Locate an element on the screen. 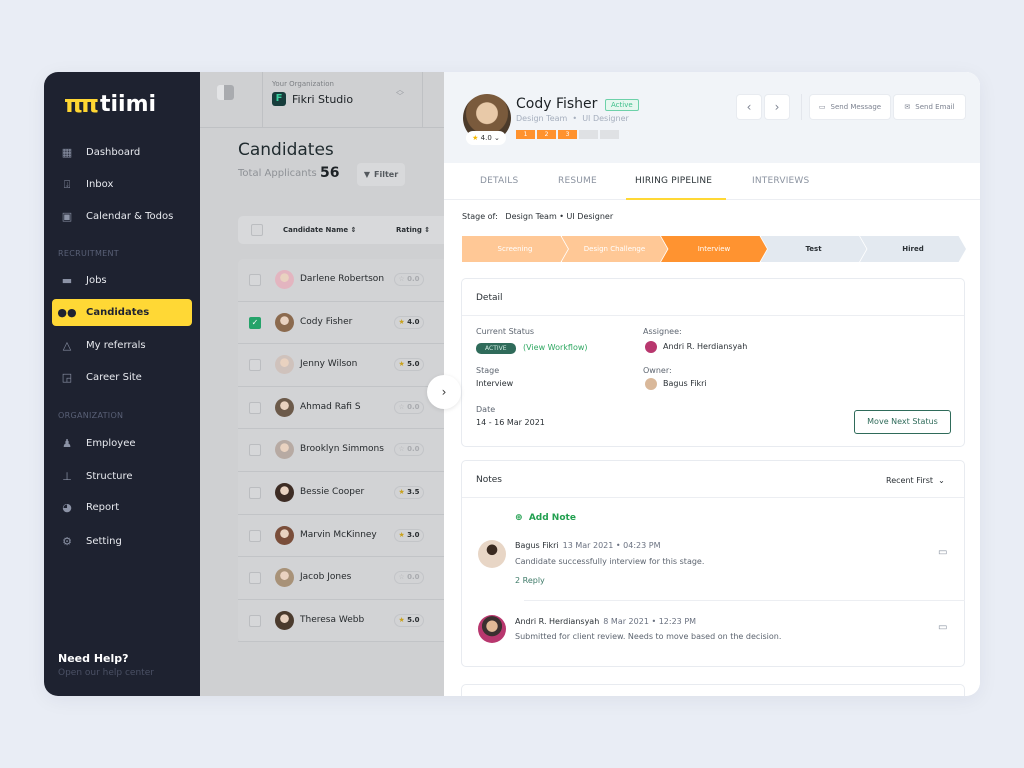 This screenshot has width=1024, height=768. pie-chart-icon: ◕ is located at coordinates (67, 507).